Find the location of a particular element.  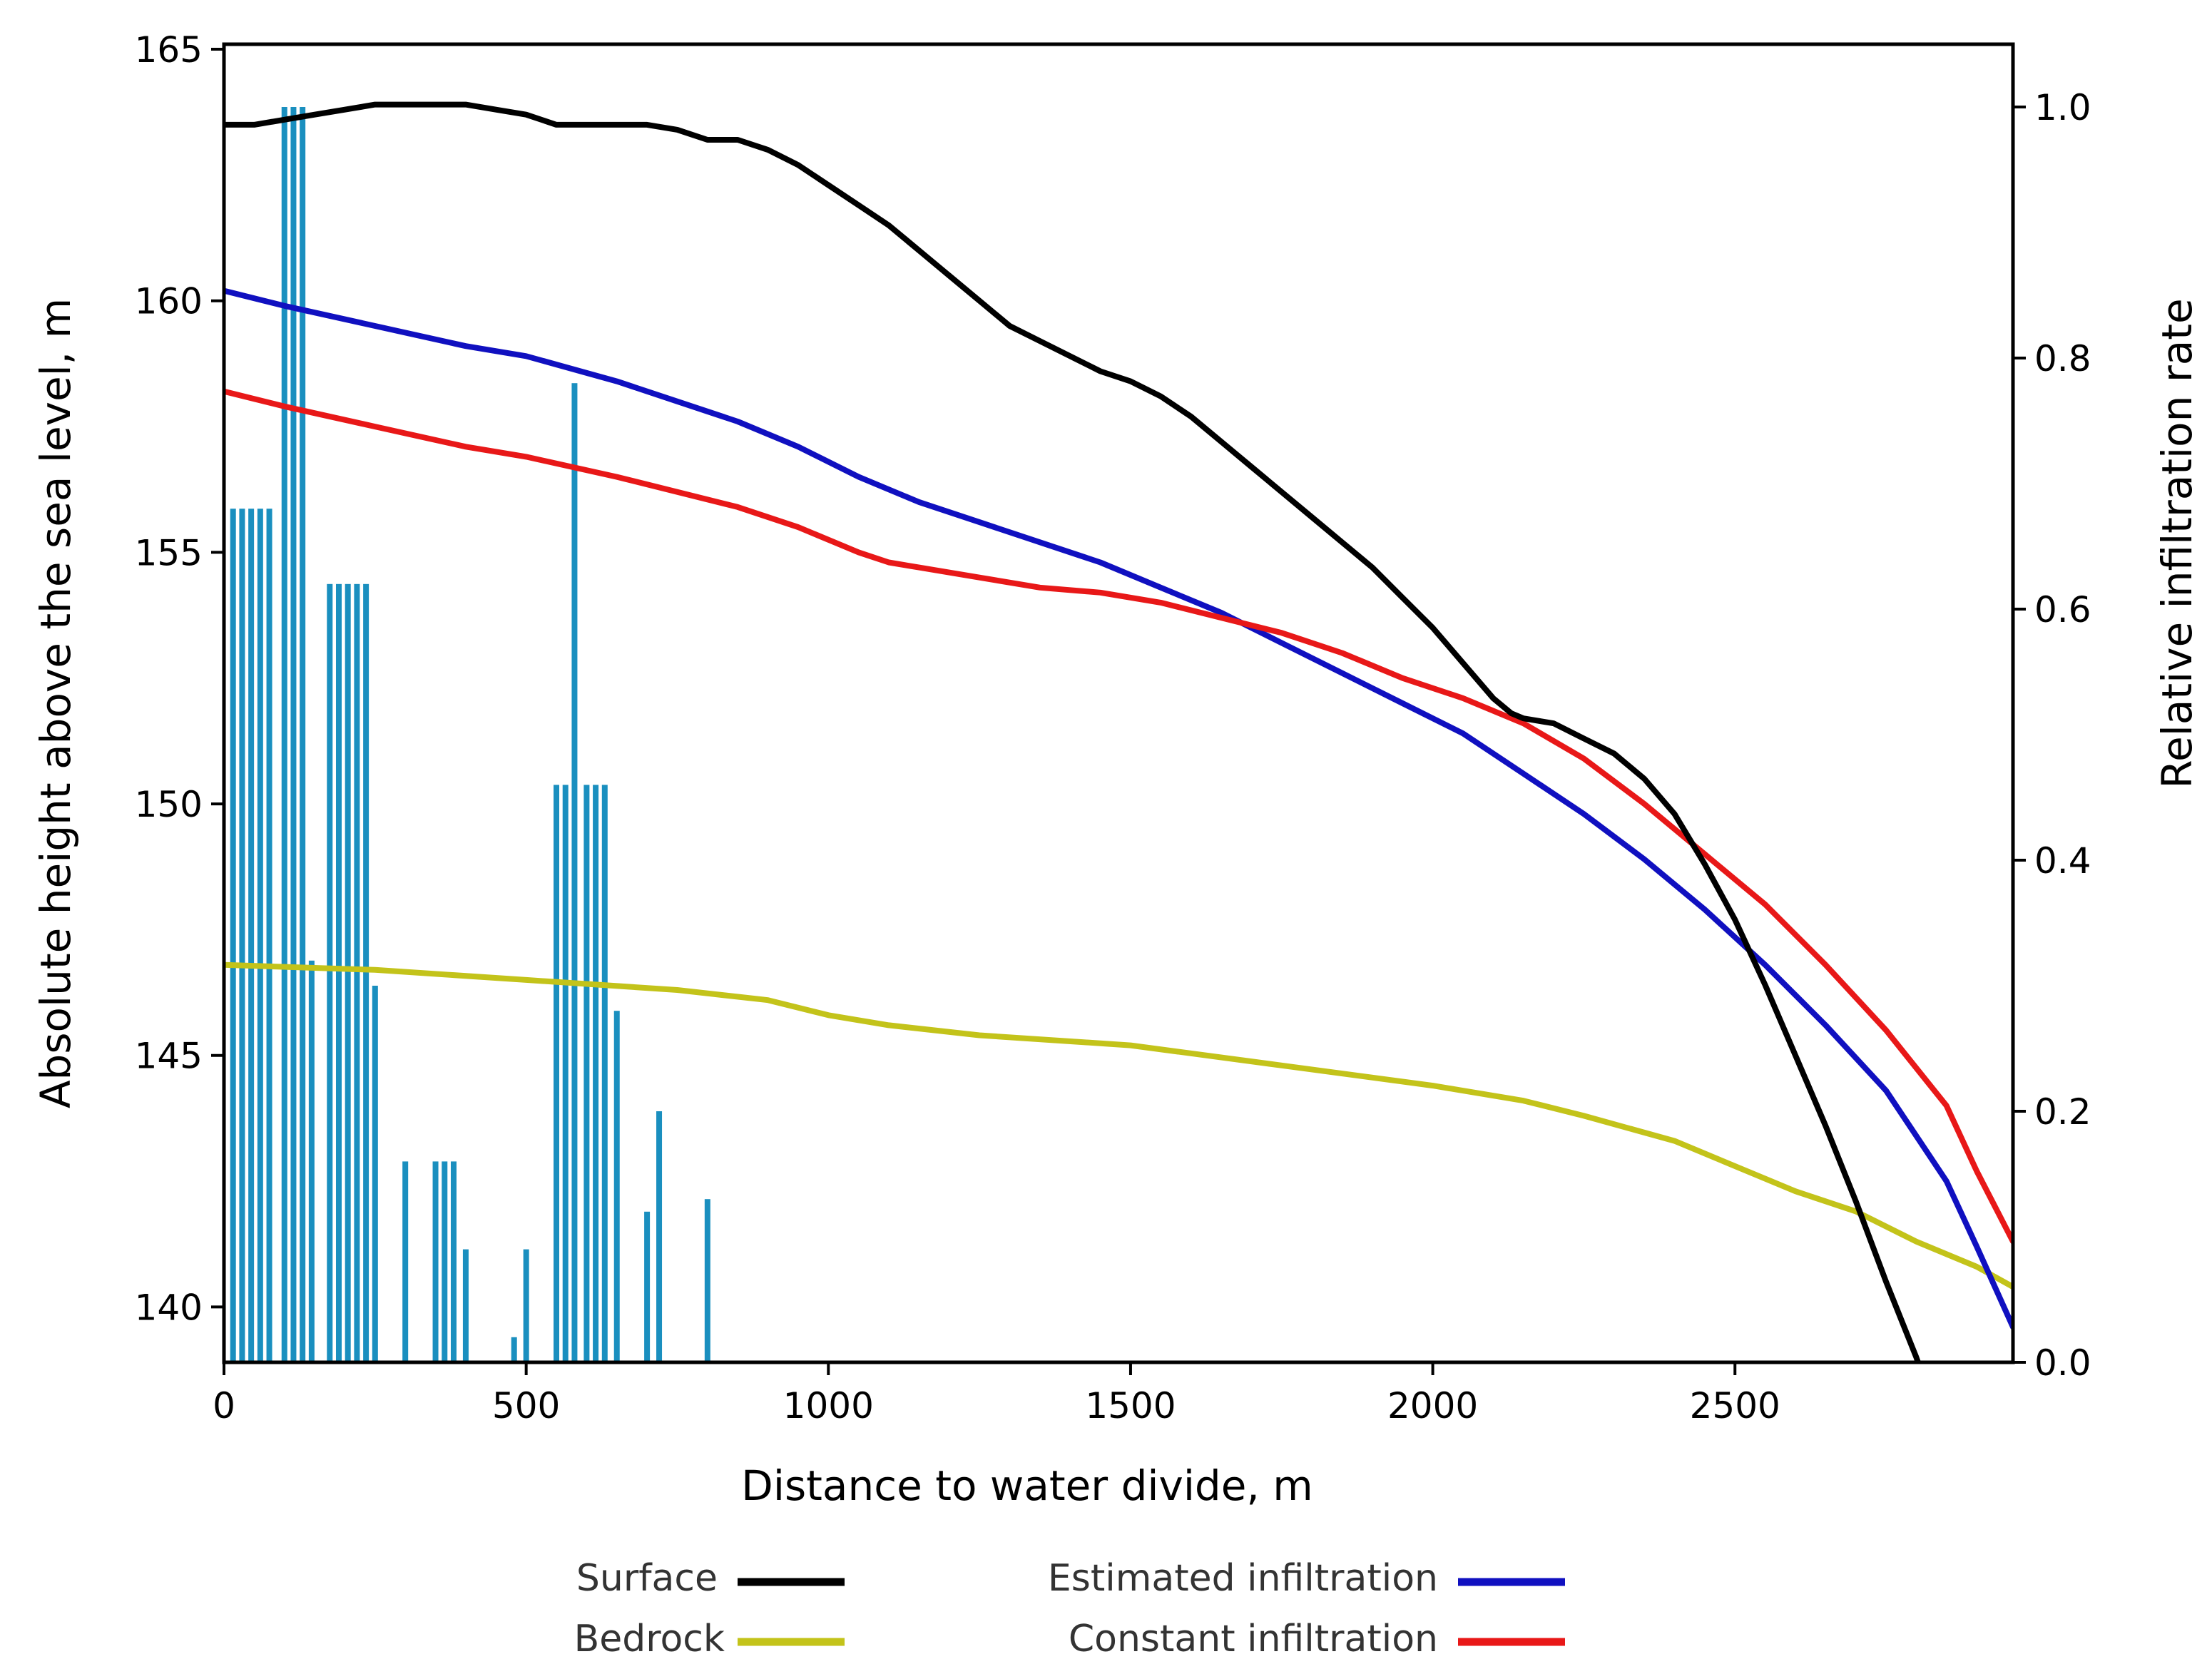

legend-label-estimated-infiltration: Estimated infiltration is located at coordinates (1243, 1579).